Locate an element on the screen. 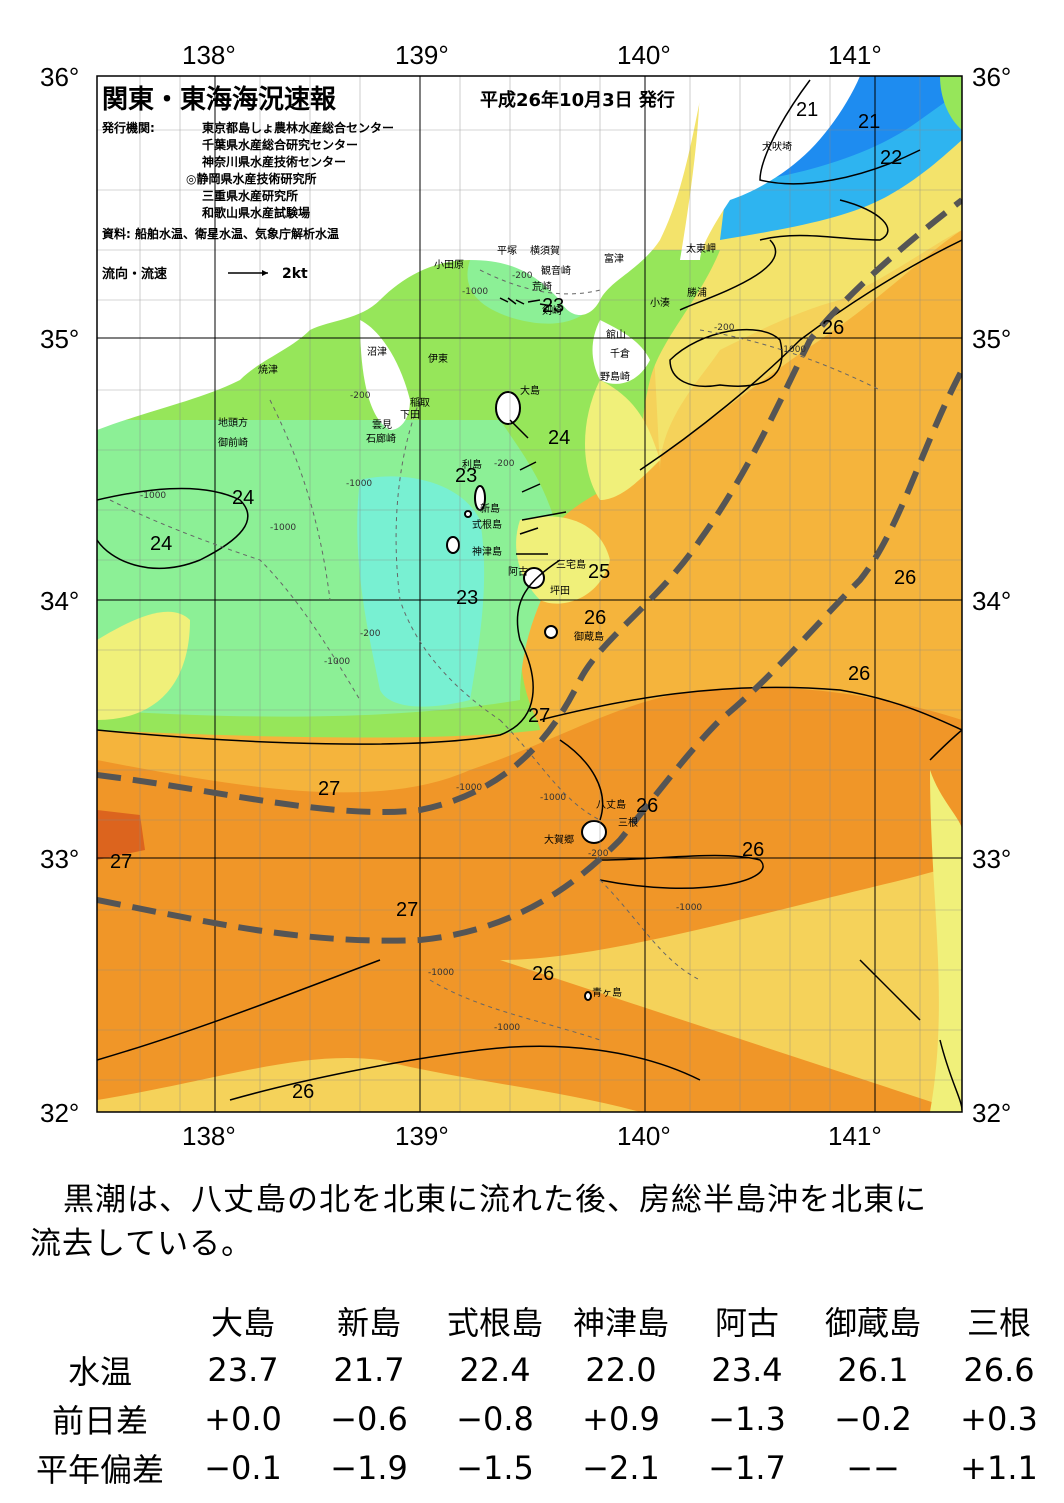 The width and height of the screenshot is (1064, 1503). station-name: 神津島 is located at coordinates (620, 1322).